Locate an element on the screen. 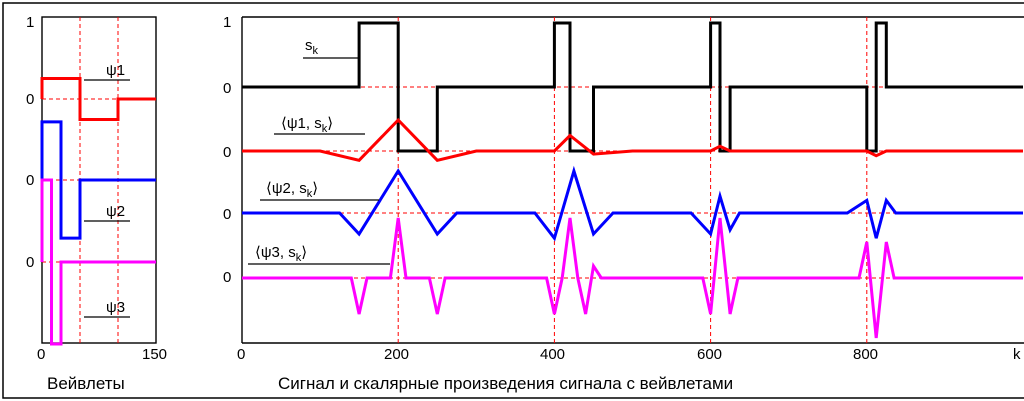 The image size is (1024, 401). wavelet-ytick-0-psi2: 0 is located at coordinates (30, 180).